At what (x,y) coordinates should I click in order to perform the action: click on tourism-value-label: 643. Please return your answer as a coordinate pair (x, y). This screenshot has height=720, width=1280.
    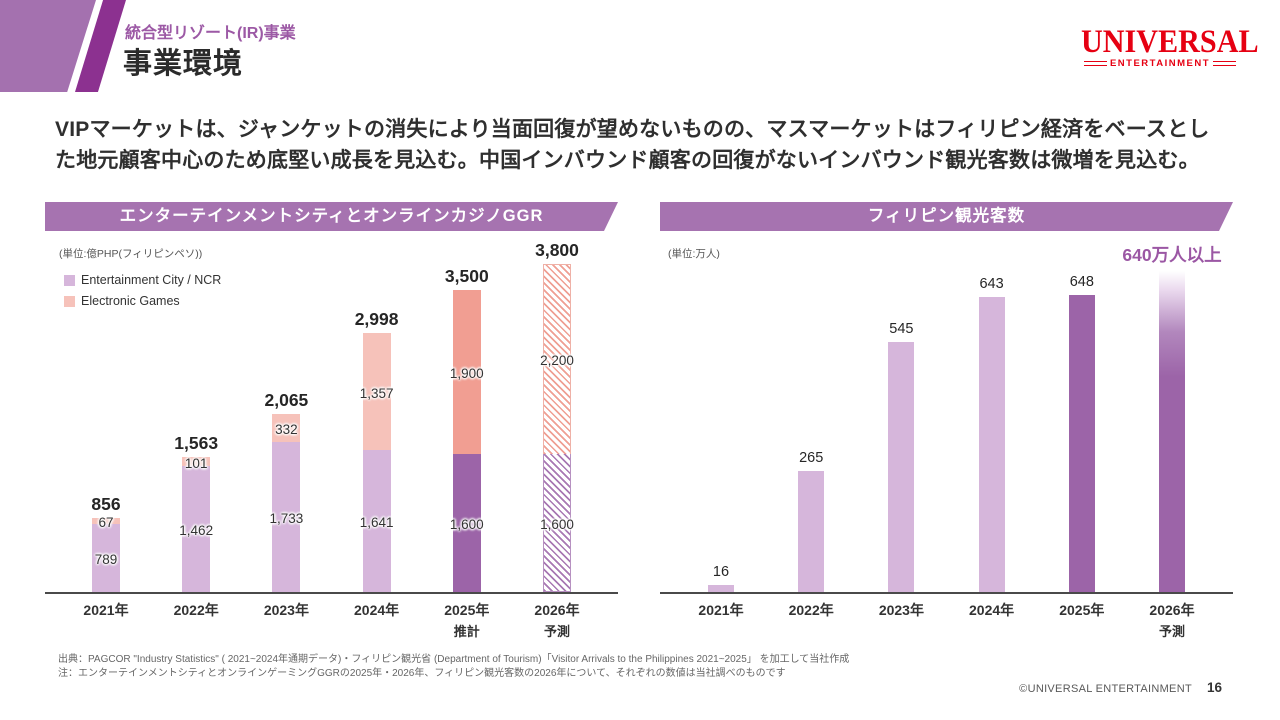
    Looking at the image, I should click on (991, 284).